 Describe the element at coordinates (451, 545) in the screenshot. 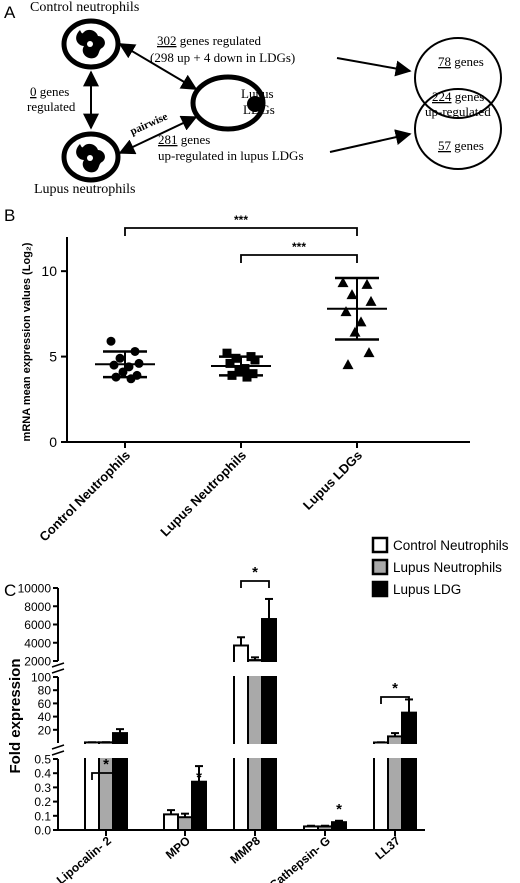

I see `panel-c-legend-label: Control Neutrophils` at that location.